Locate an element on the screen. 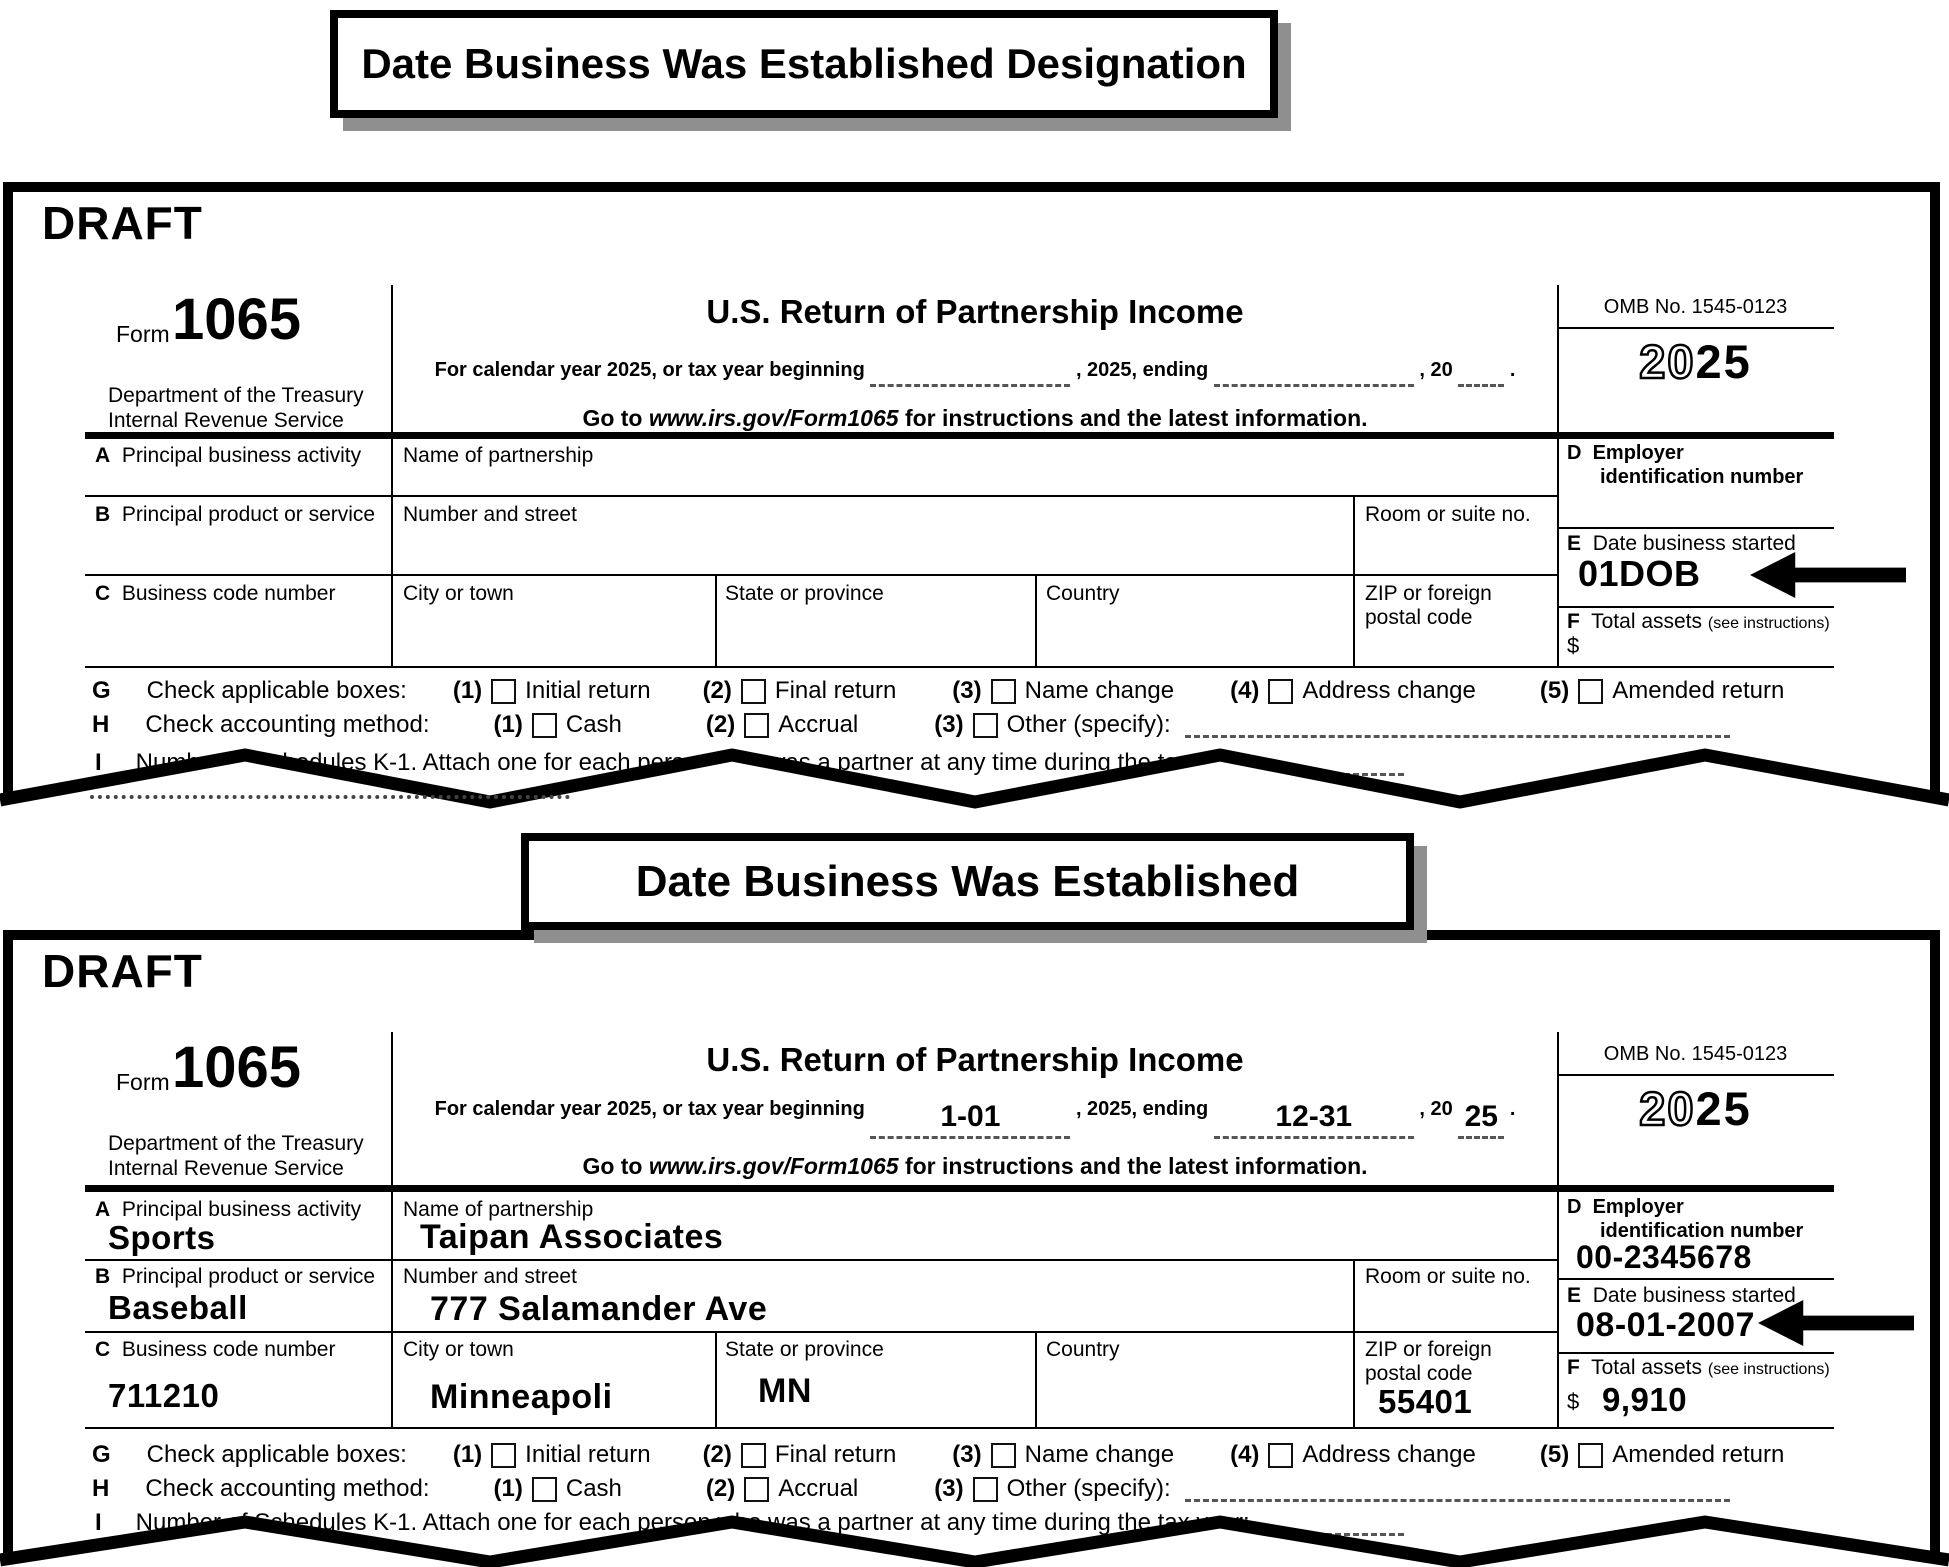 This screenshot has width=1949, height=1567. activity-value: Sports is located at coordinates (162, 1237).